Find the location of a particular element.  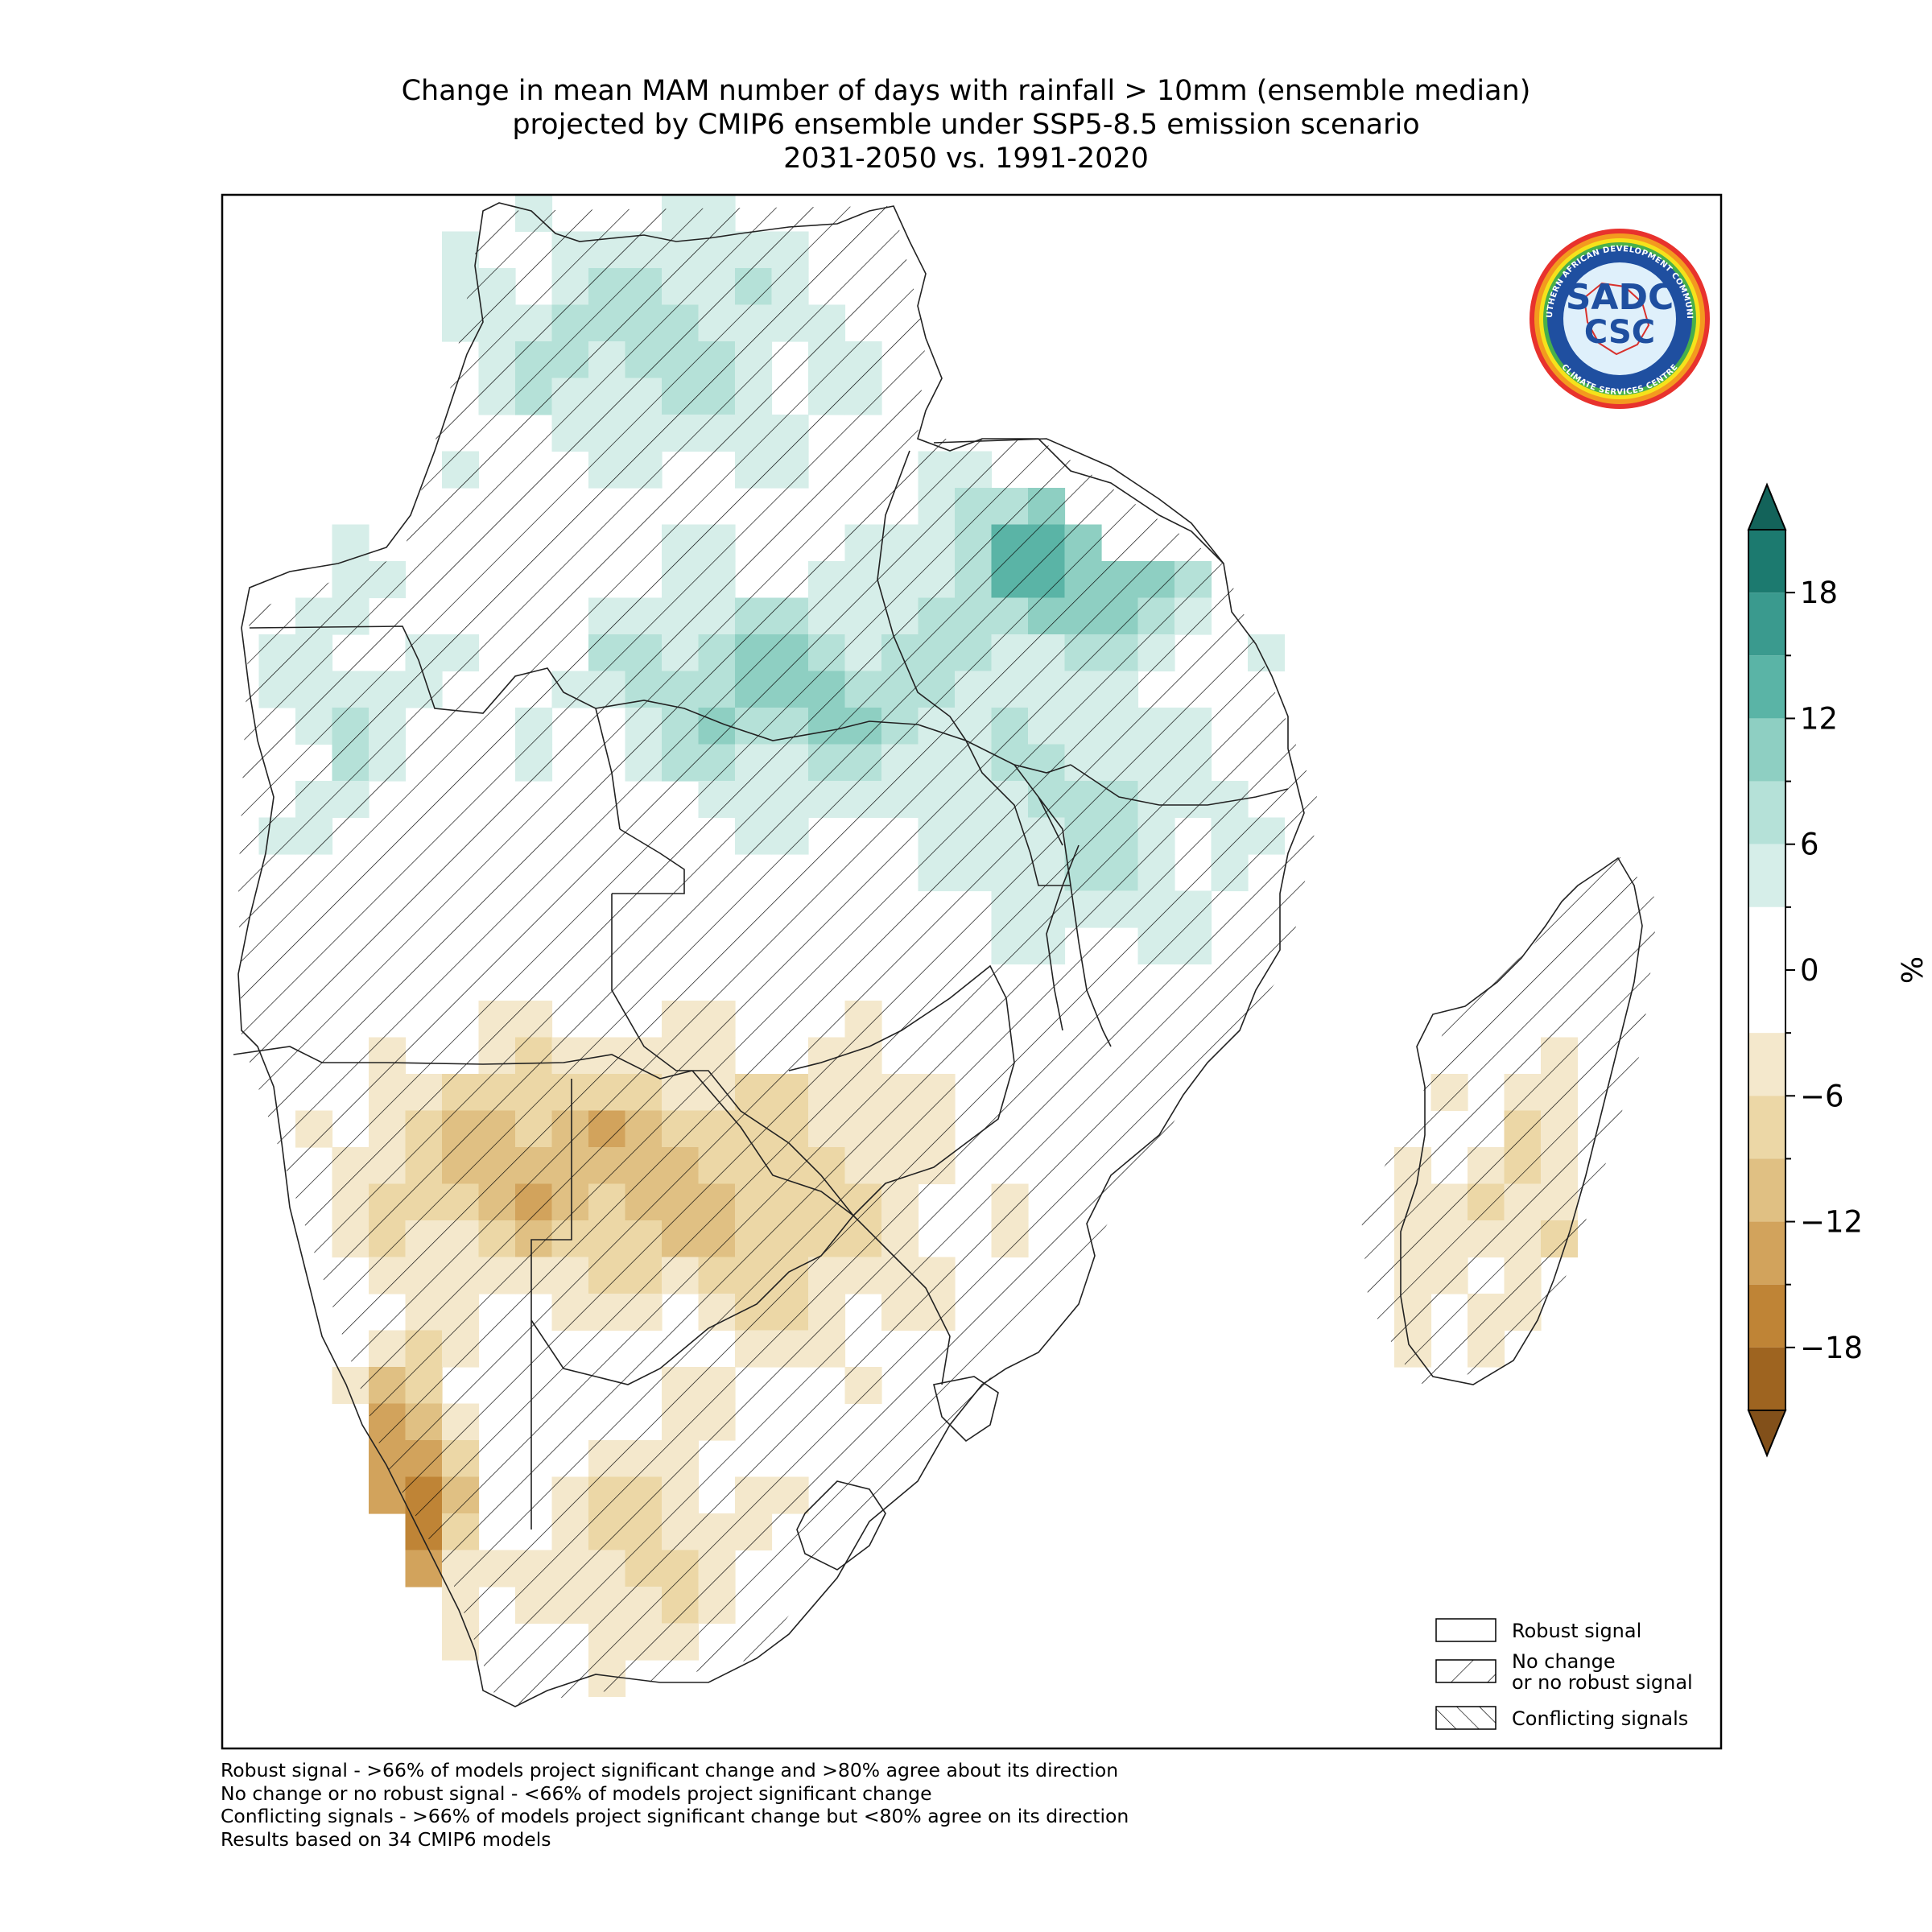

border-swaziland is located at coordinates (966, 1409).